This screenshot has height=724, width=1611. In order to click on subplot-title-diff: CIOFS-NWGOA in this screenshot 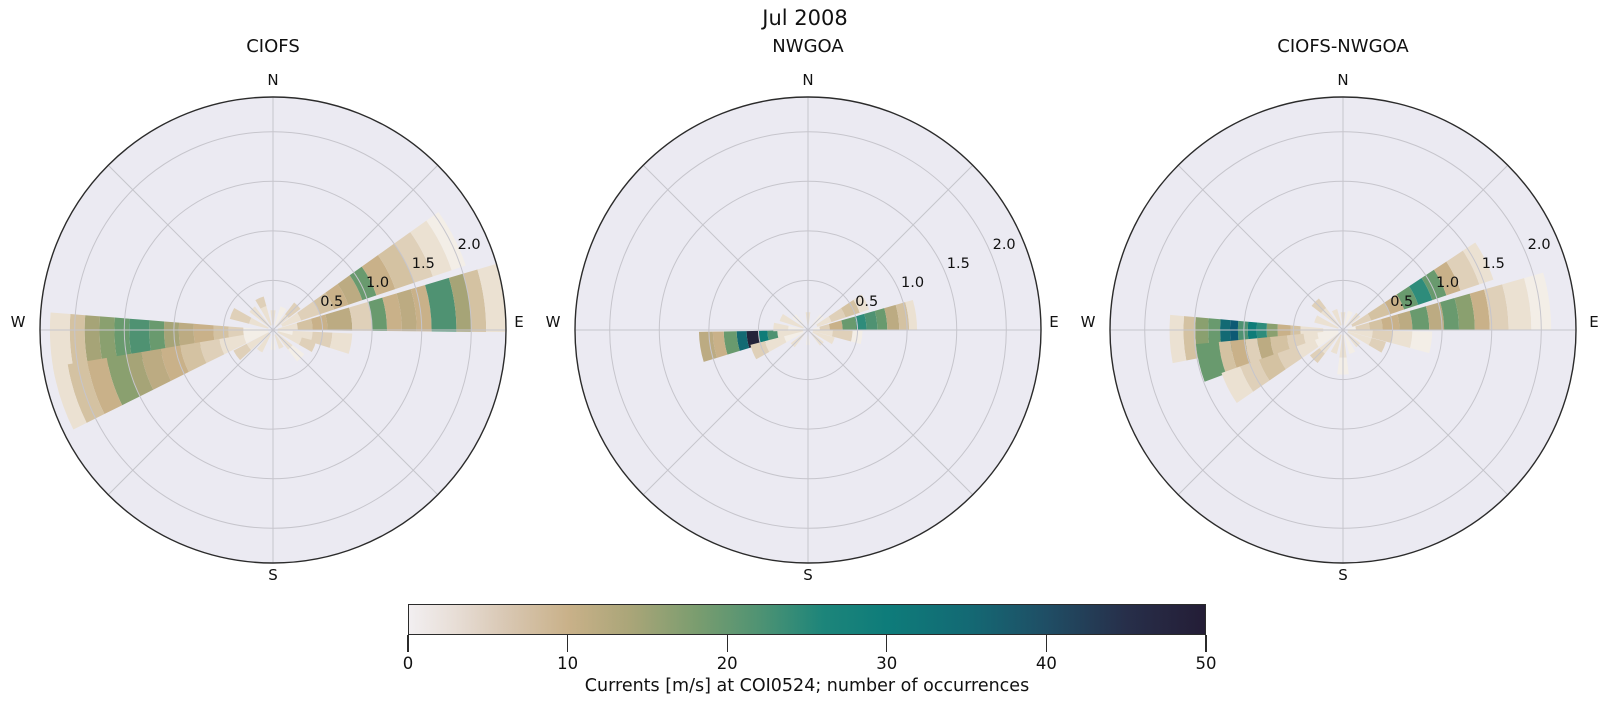, I will do `click(1343, 46)`.